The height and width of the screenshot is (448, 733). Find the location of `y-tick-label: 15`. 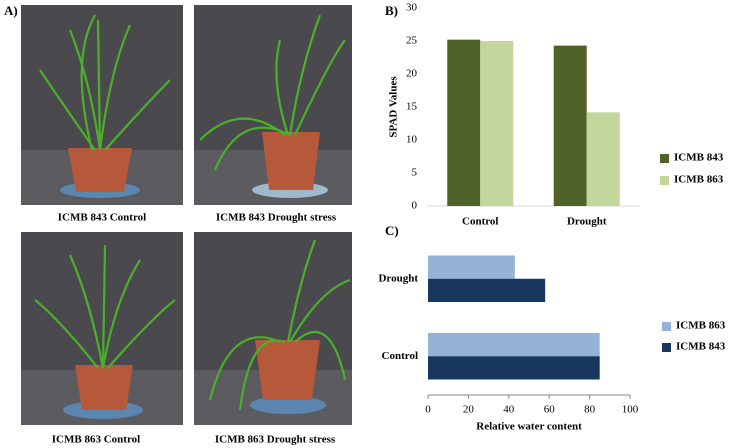

y-tick-label: 15 is located at coordinates (412, 107).